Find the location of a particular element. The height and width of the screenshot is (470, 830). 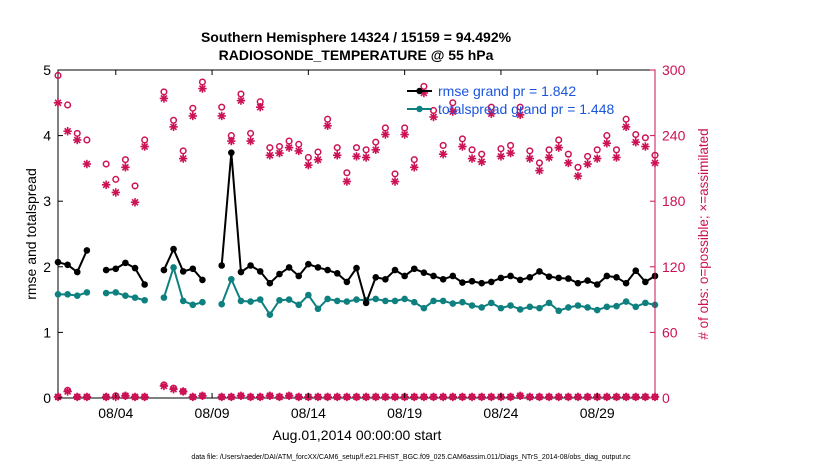

y-right-tick-label: 180 is located at coordinates (674, 201).